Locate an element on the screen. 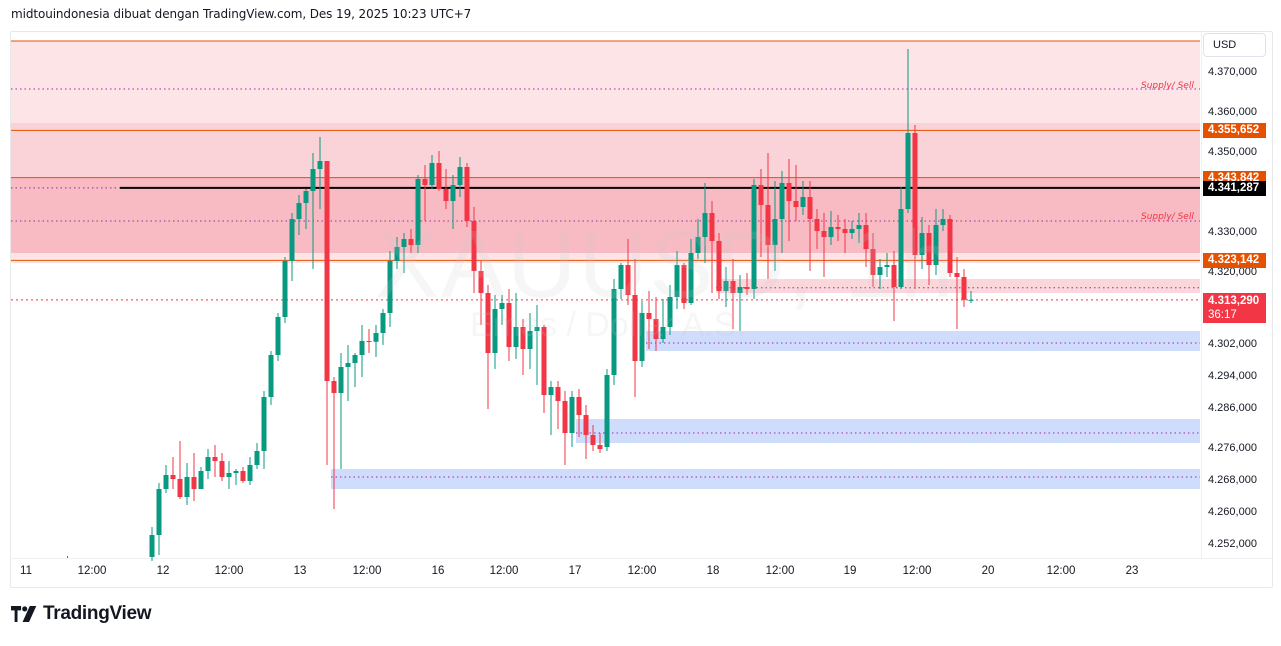 This screenshot has width=1281, height=646. price-tick-label: 4.286,000 is located at coordinates (1232, 408).